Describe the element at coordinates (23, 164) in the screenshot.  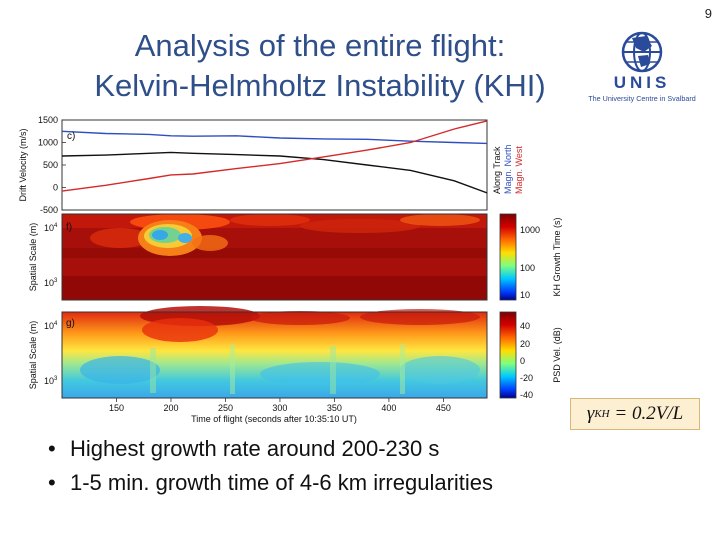
I see `panel-c-ylabel: Drift Velocity (m/s)` at that location.